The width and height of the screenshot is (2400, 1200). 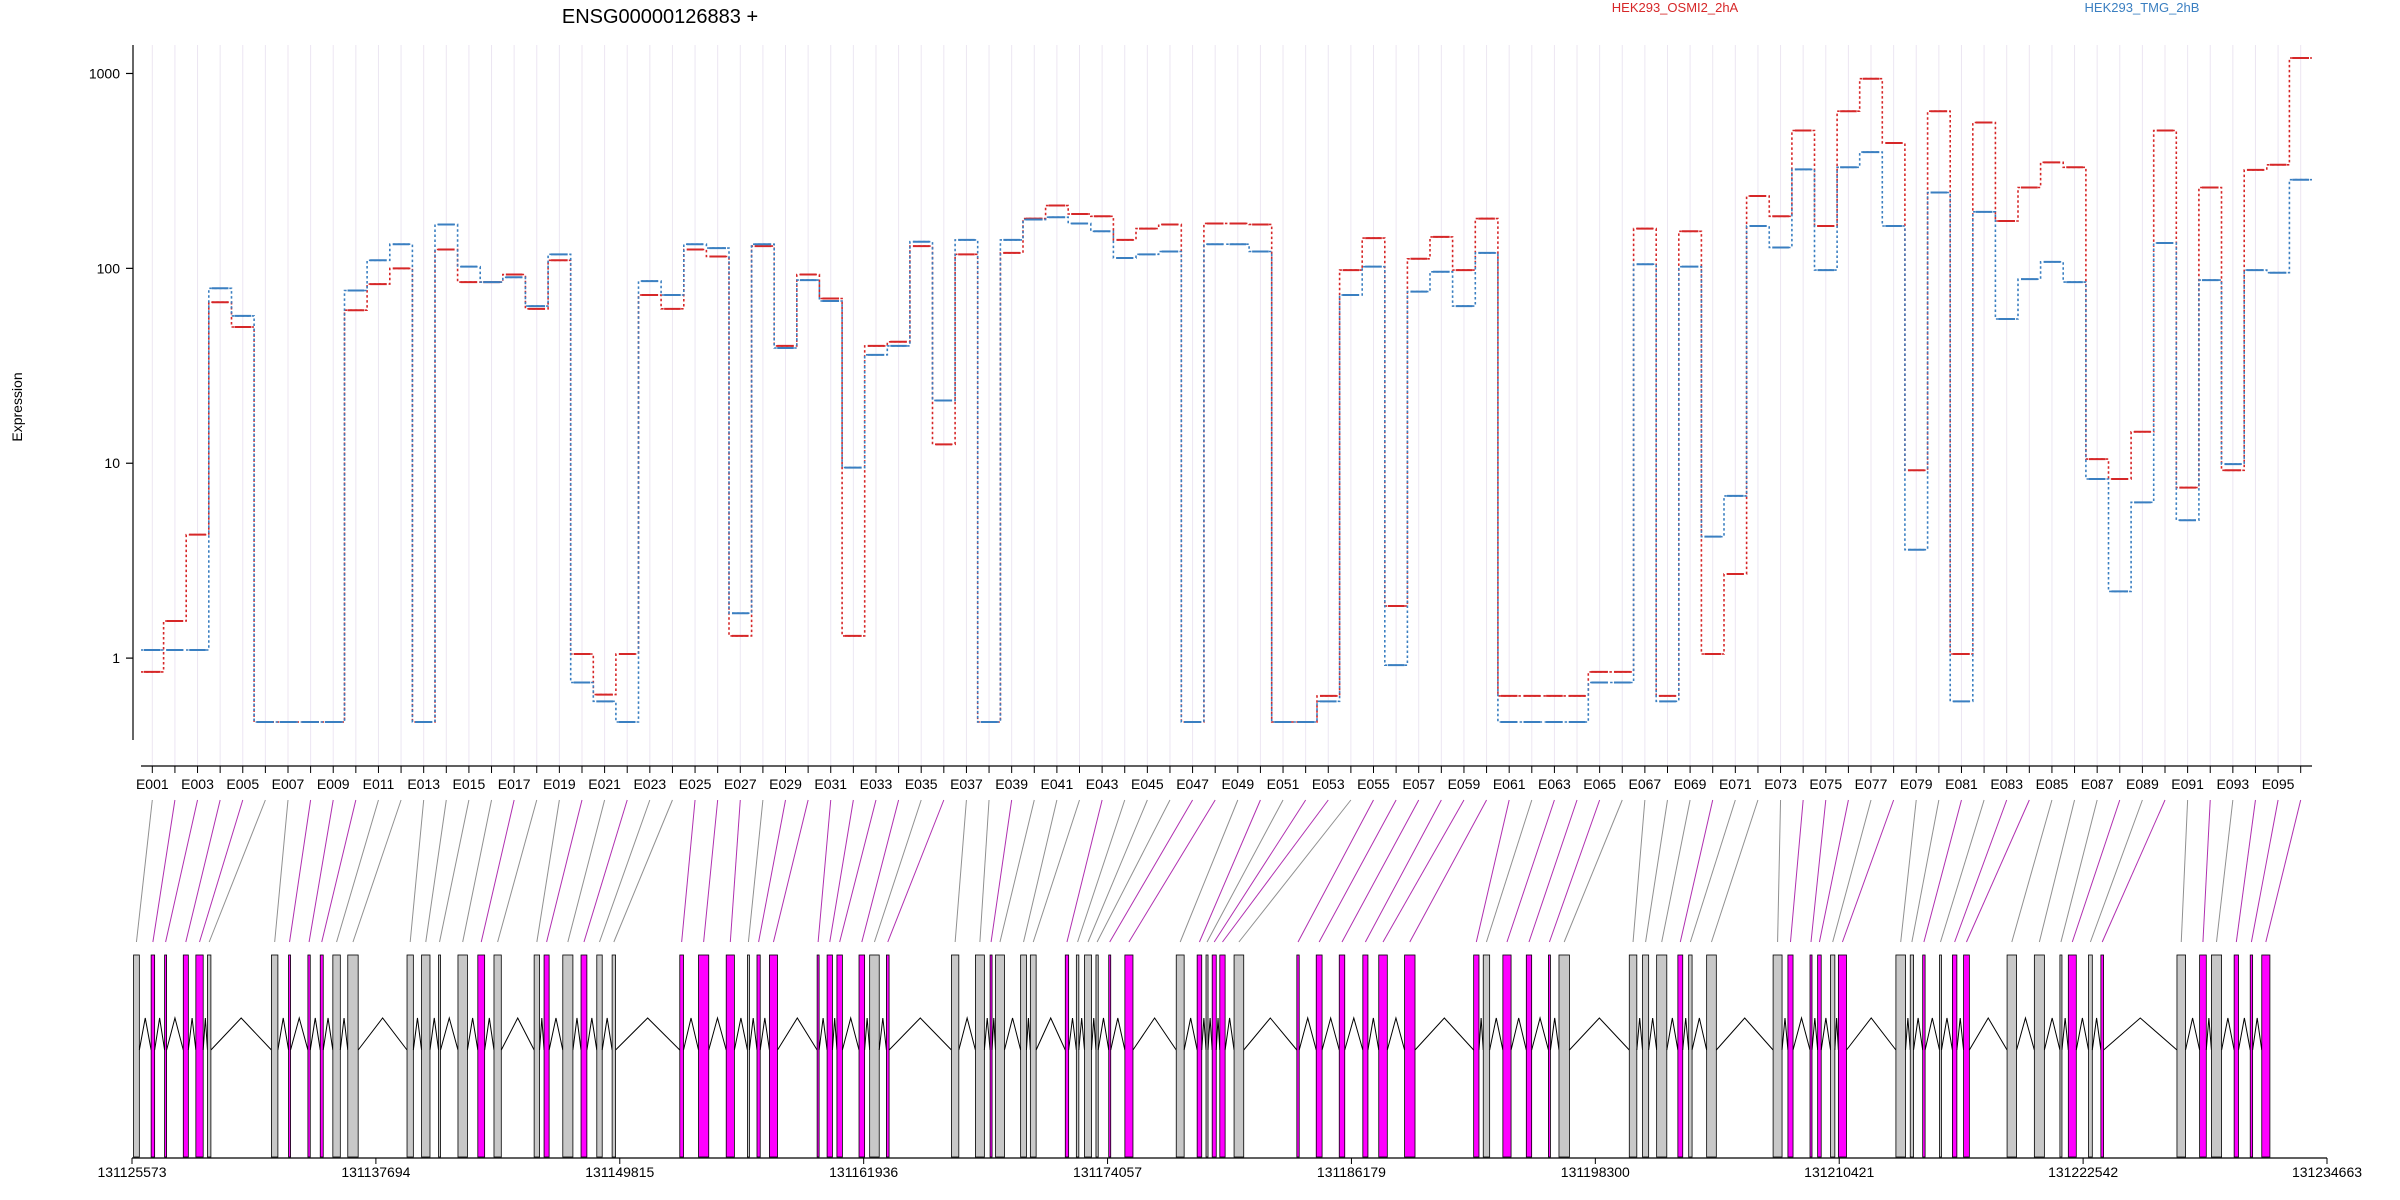 What do you see at coordinates (111, 365) in the screenshot?
I see `y-axis-ticks: 1 10 100 1000` at bounding box center [111, 365].